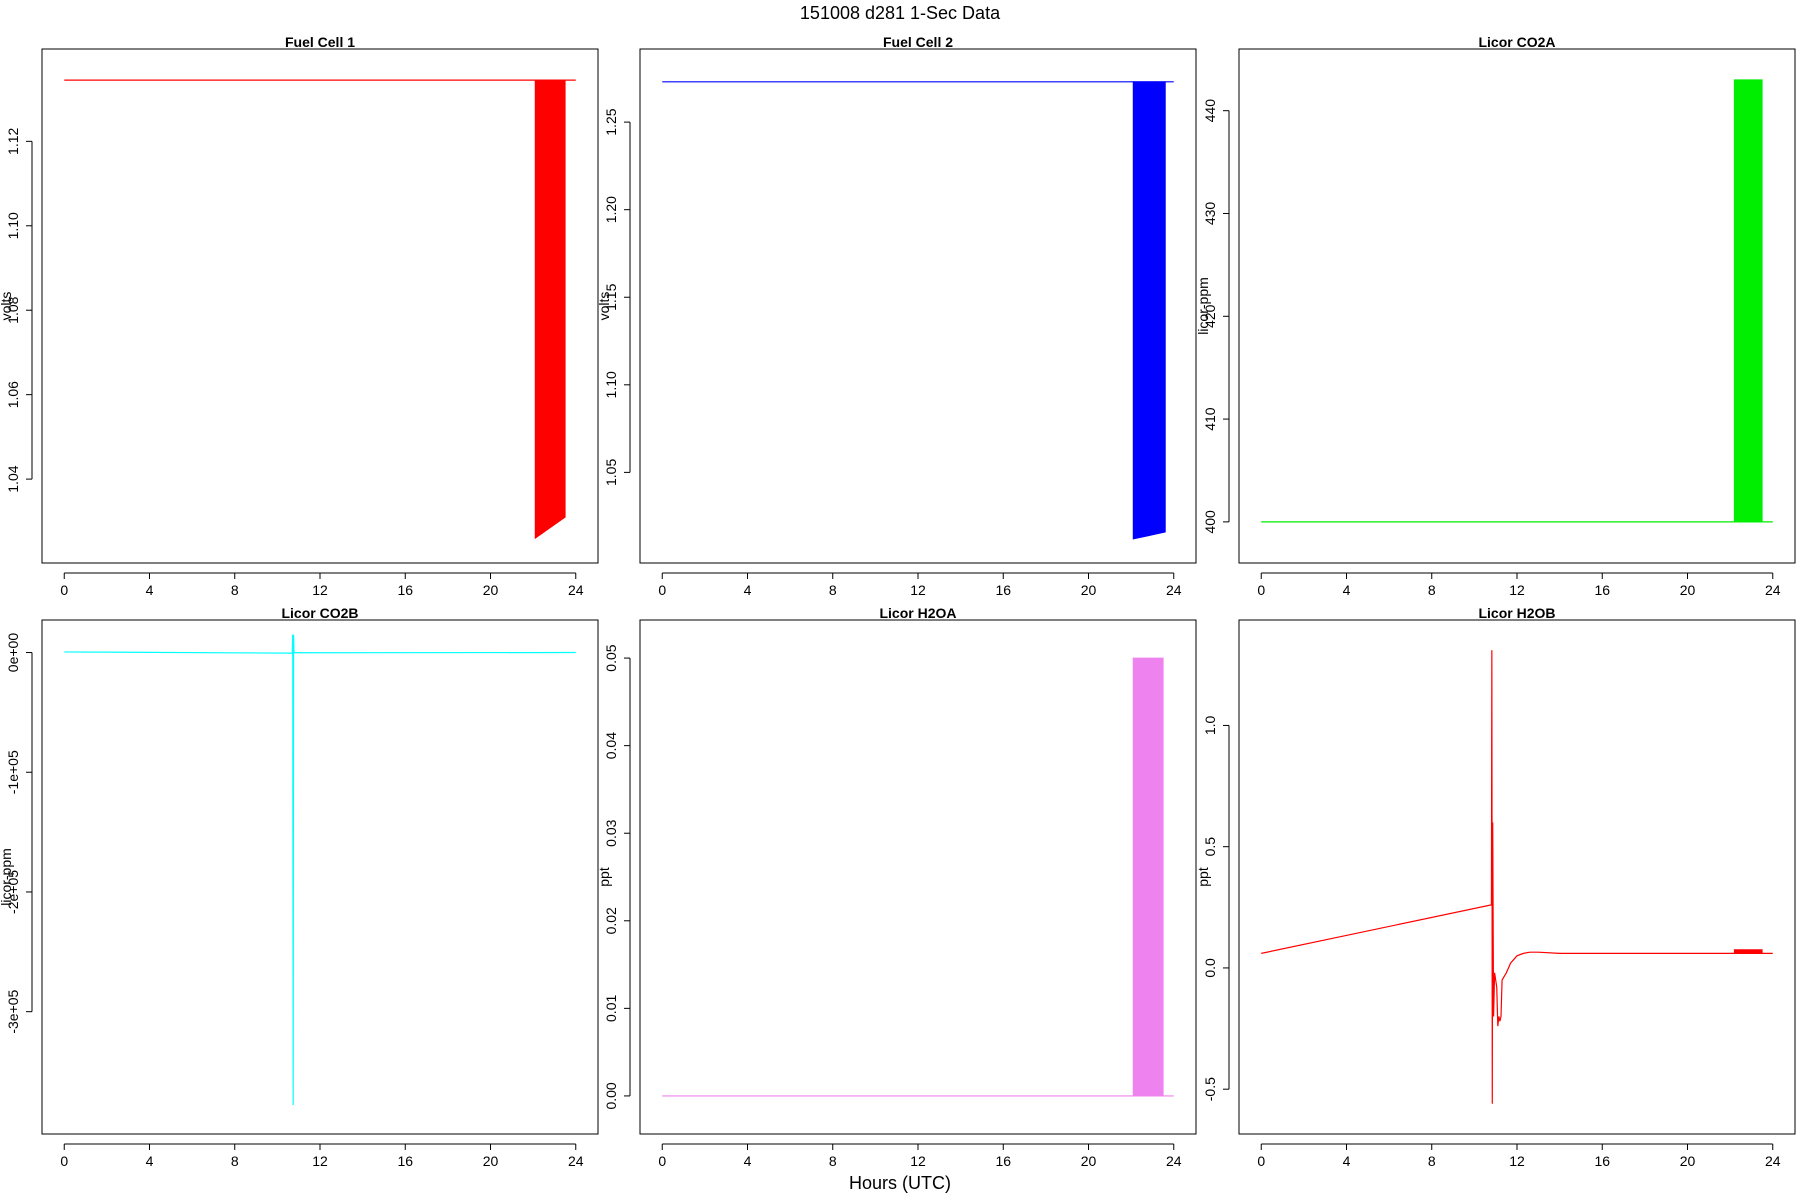 Image resolution: width=1800 pixels, height=1200 pixels. I want to click on y-tick-label: -2e+05, so click(13, 892).